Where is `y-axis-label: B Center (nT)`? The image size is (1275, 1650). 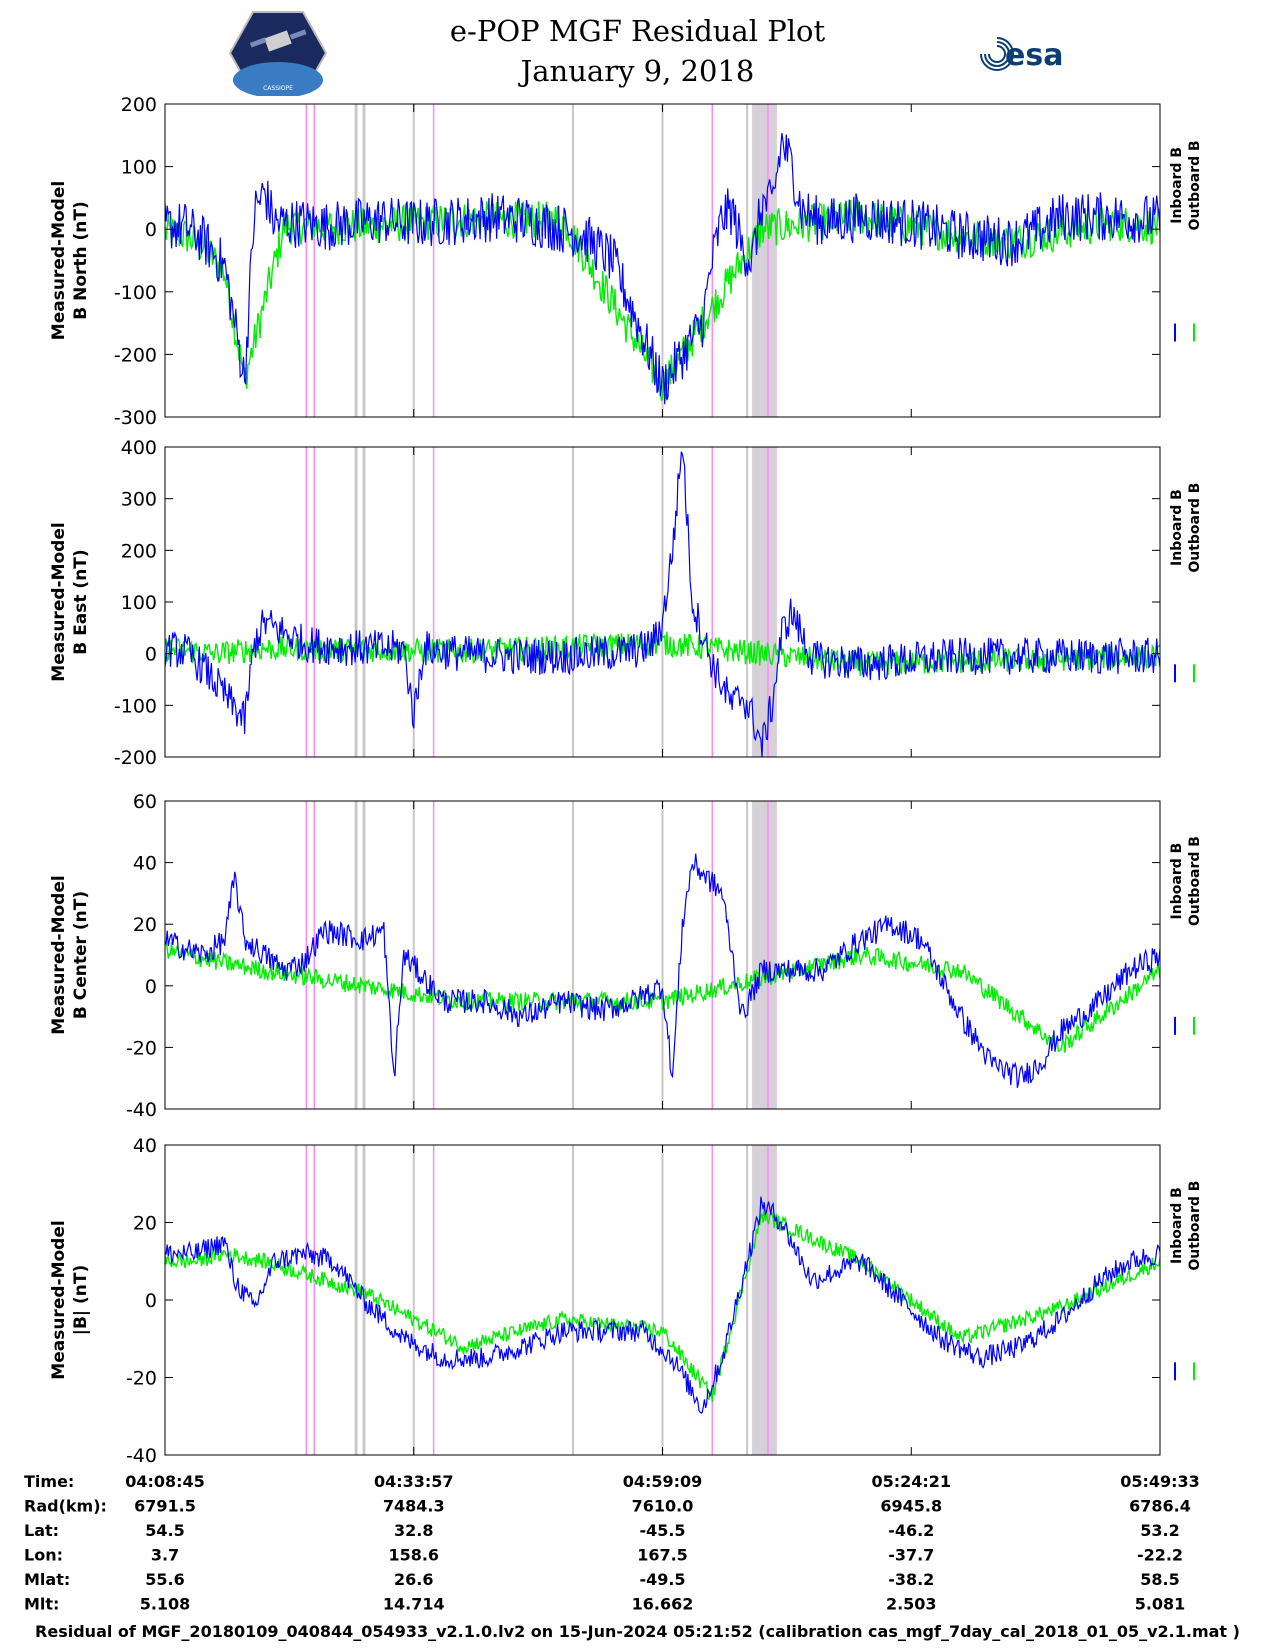 y-axis-label: B Center (nT) is located at coordinates (81, 955).